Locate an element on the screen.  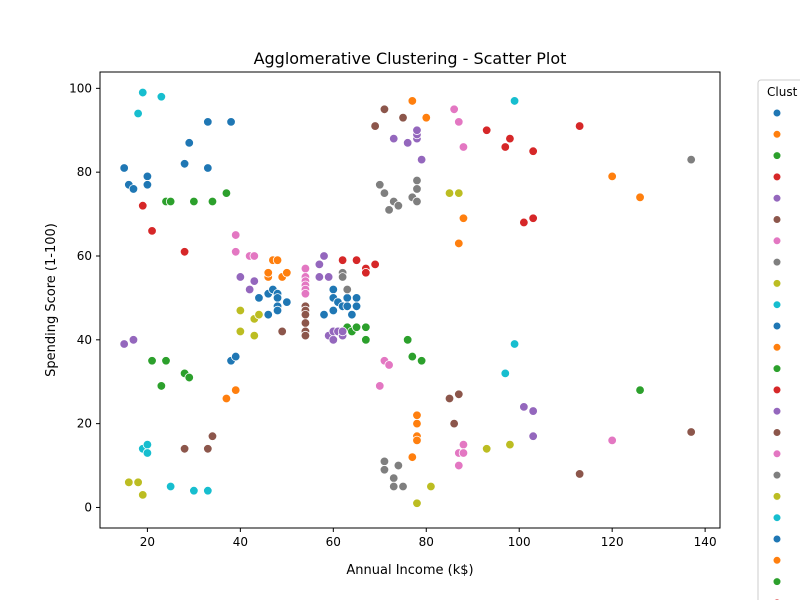
x-tick-label: 40 is located at coordinates (240, 542).